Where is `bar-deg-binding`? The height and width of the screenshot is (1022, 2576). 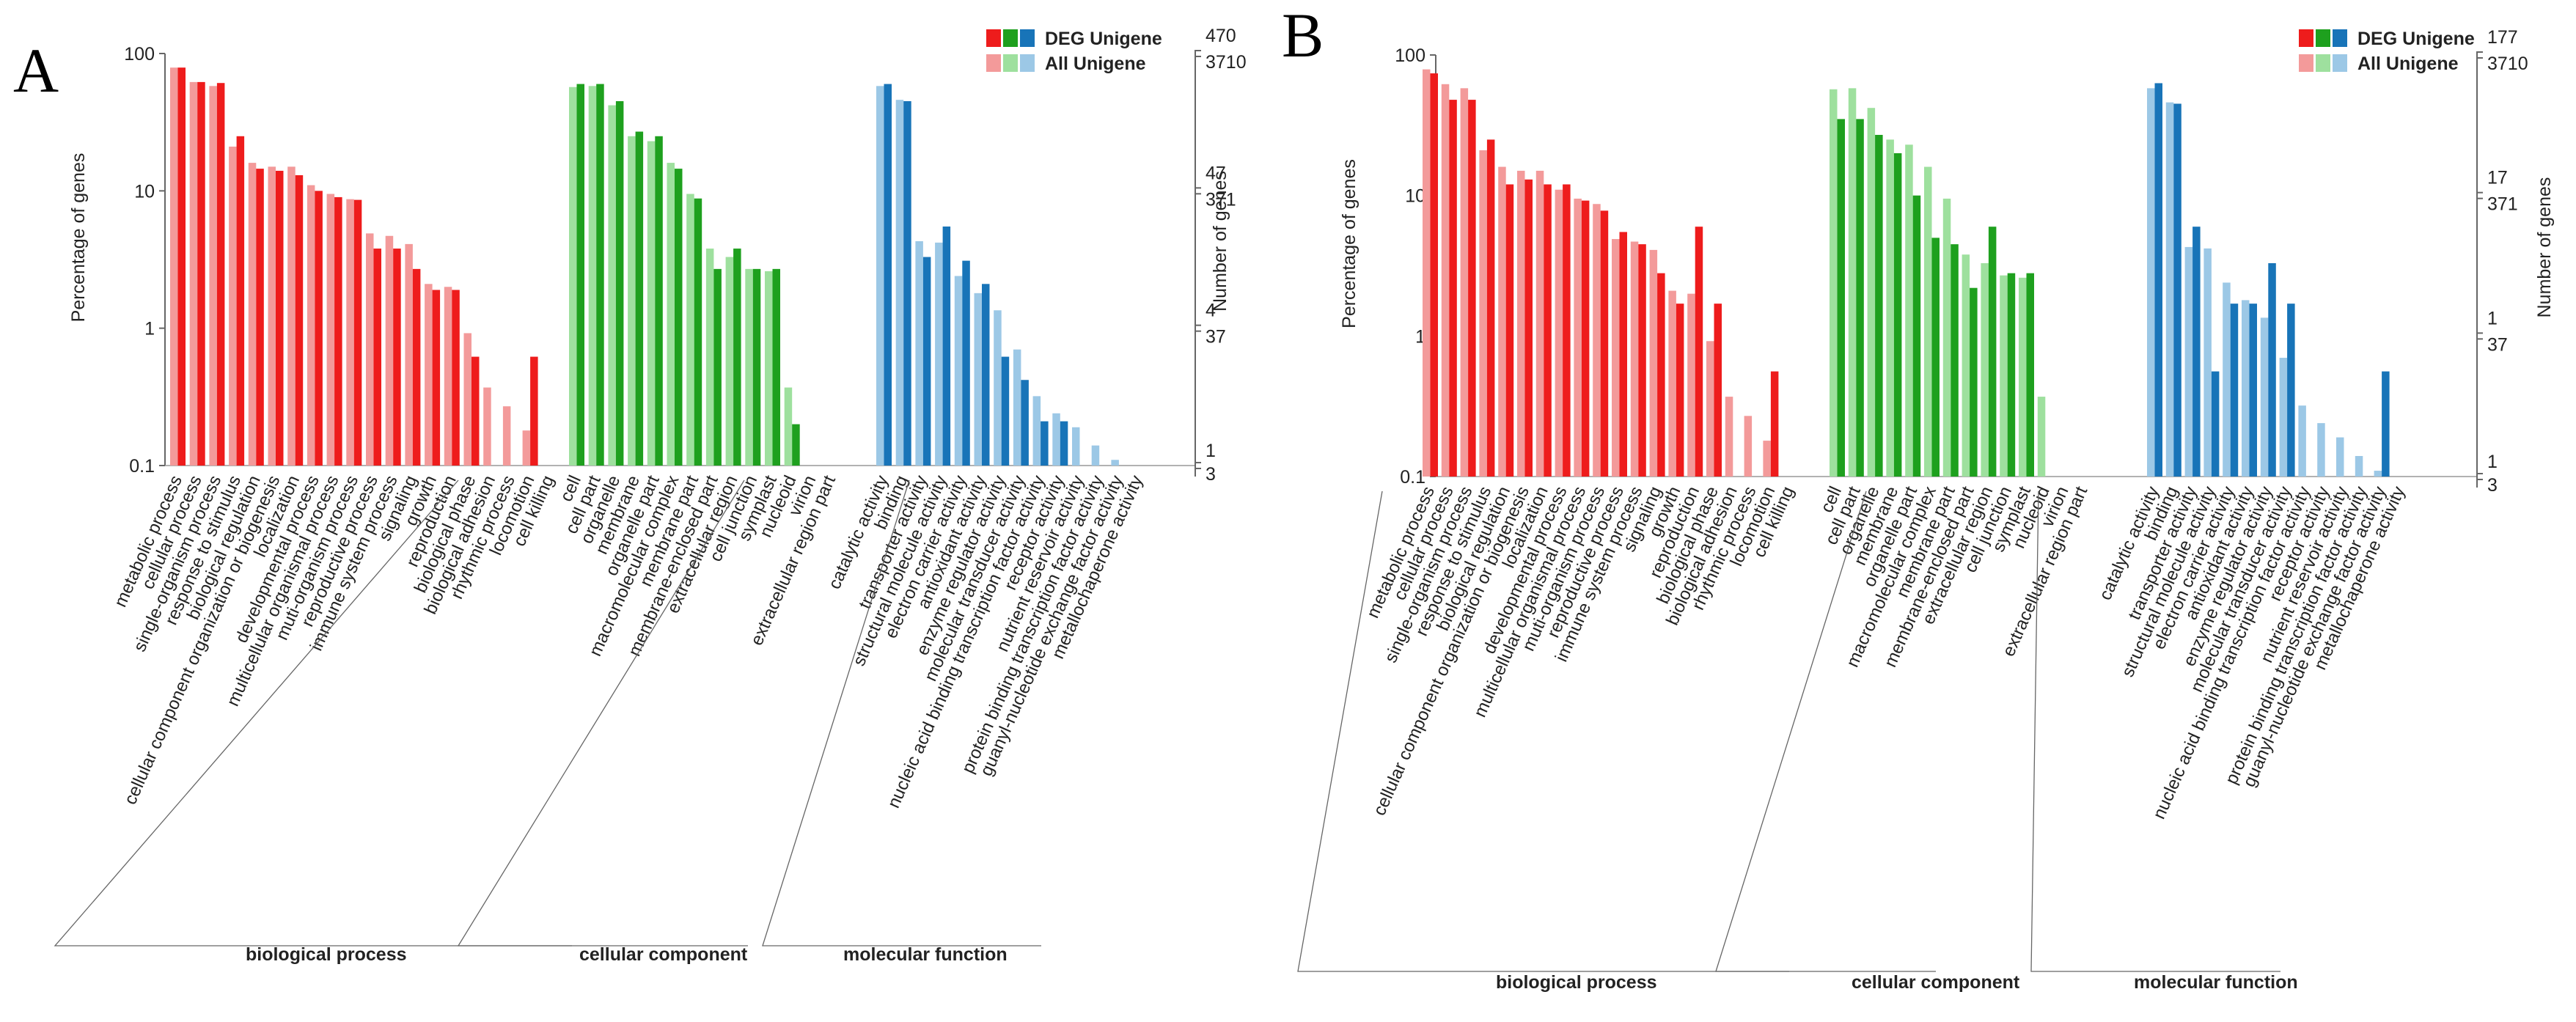
bar-deg-binding is located at coordinates (2177, 290).